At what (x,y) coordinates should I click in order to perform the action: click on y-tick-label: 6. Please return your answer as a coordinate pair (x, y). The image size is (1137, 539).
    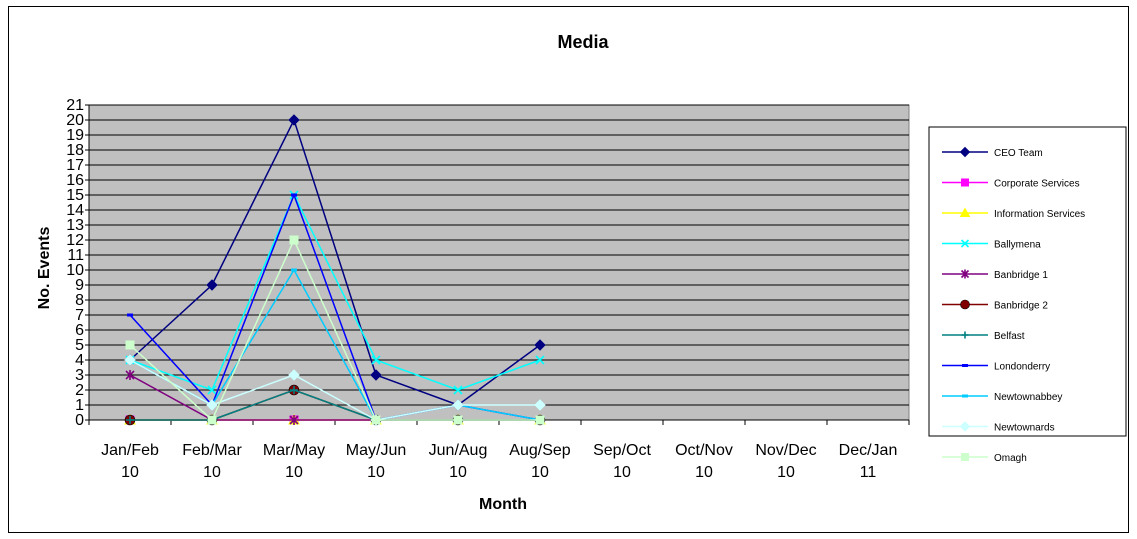
    Looking at the image, I should click on (79, 330).